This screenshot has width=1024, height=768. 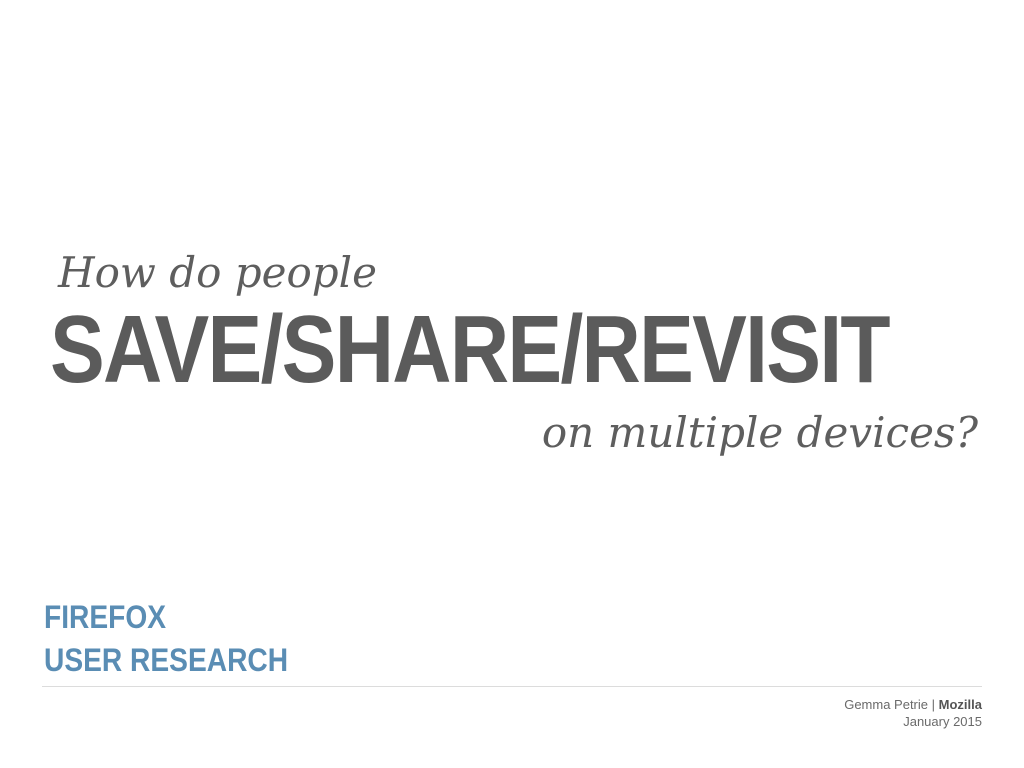 I want to click on brand-line-firefox: FIREFOX, so click(x=105, y=617).